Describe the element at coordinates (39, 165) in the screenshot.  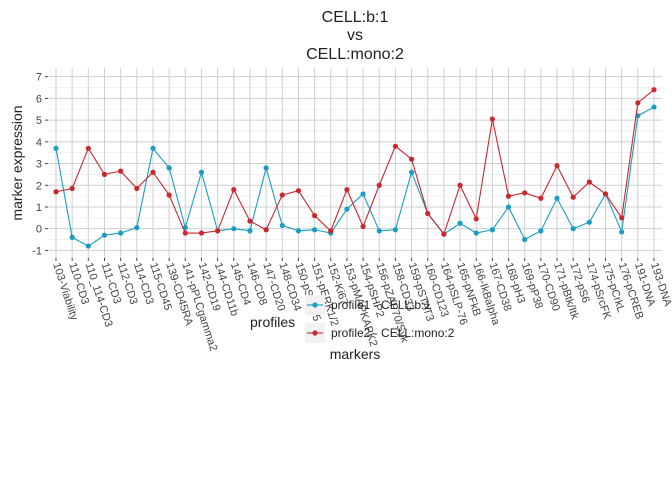
I see `y-tick-label: 3` at that location.